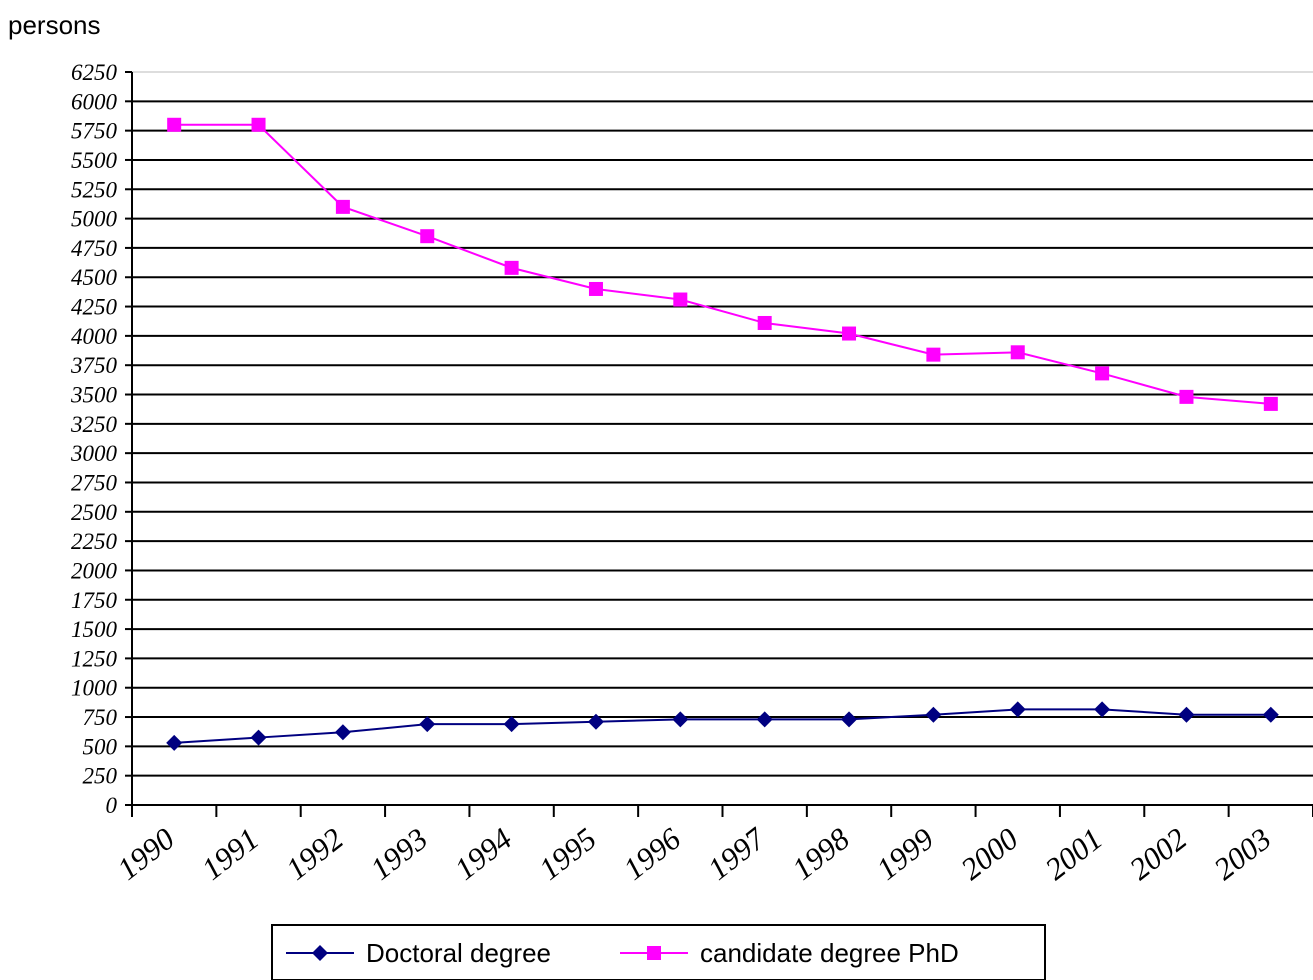 The width and height of the screenshot is (1313, 980). What do you see at coordinates (399, 854) in the screenshot?
I see `x-tick-label: 1993` at bounding box center [399, 854].